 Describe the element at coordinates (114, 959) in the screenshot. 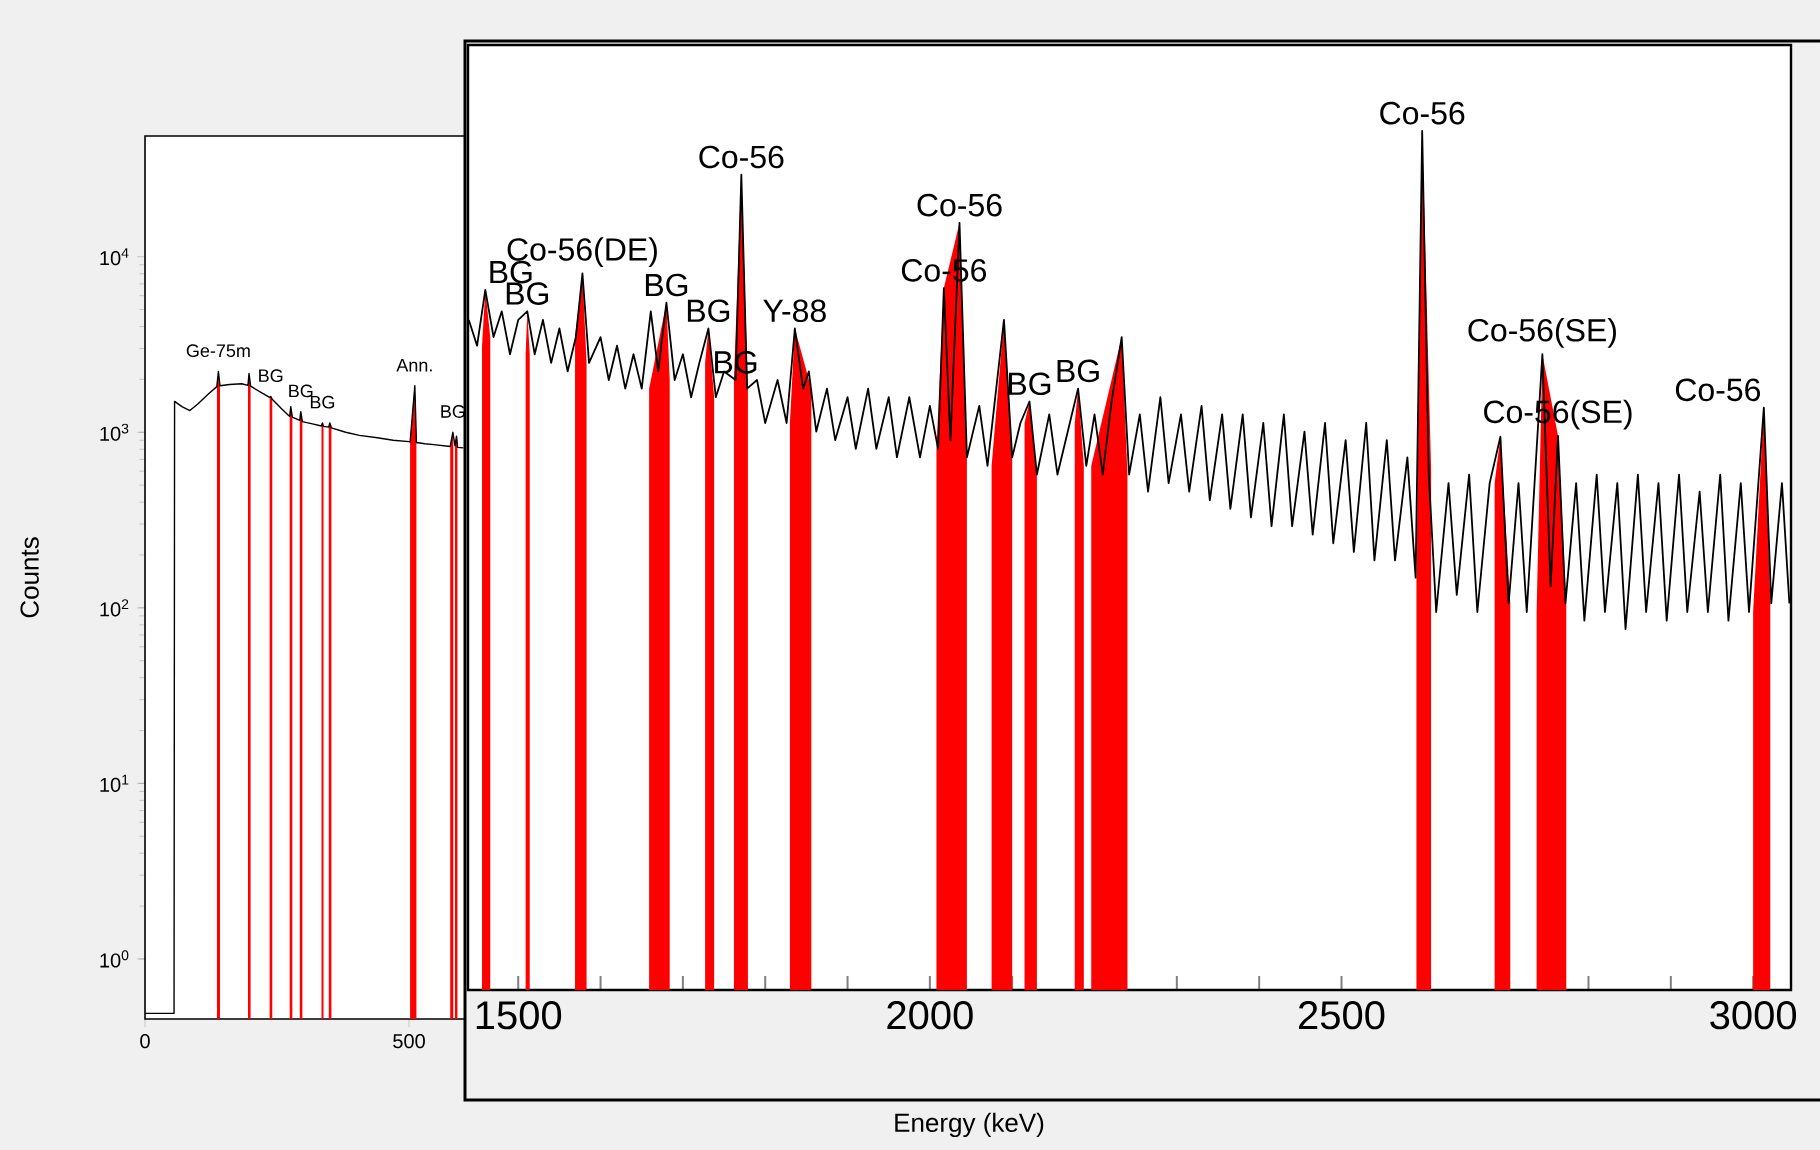

I see `y-tick-label: 10$^{0}$` at that location.